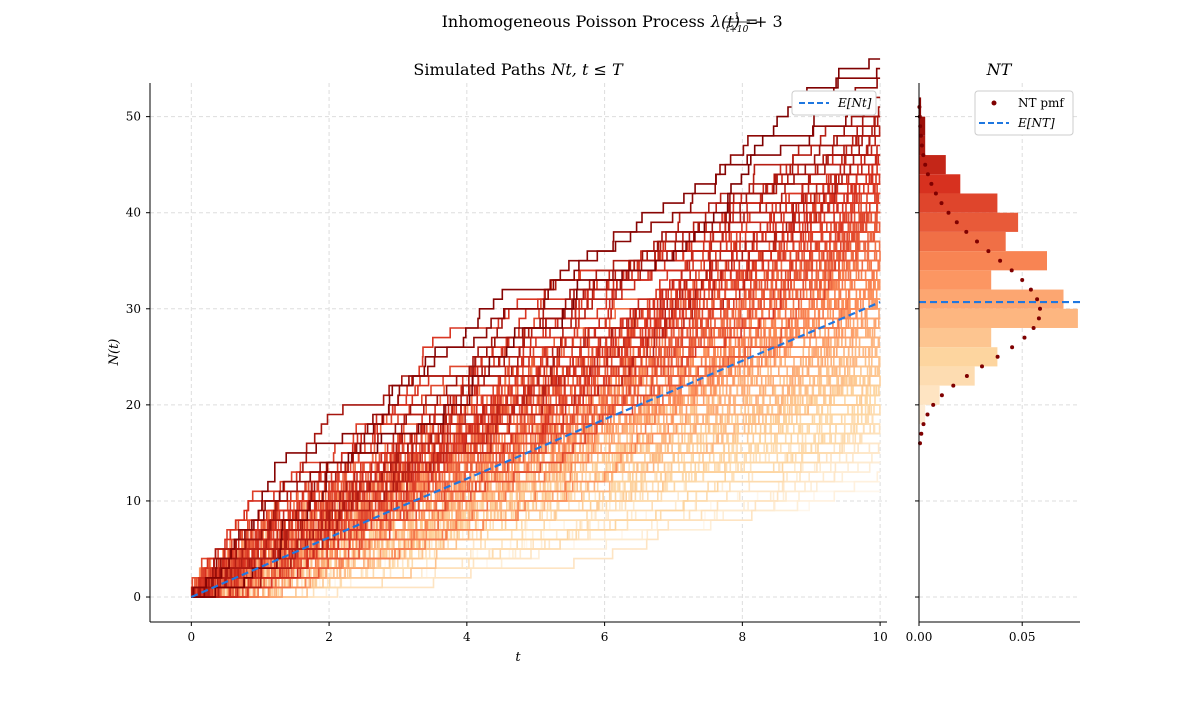 Image resolution: width=1200 pixels, height=704 pixels. I want to click on ytick-label: 50, so click(133, 117).